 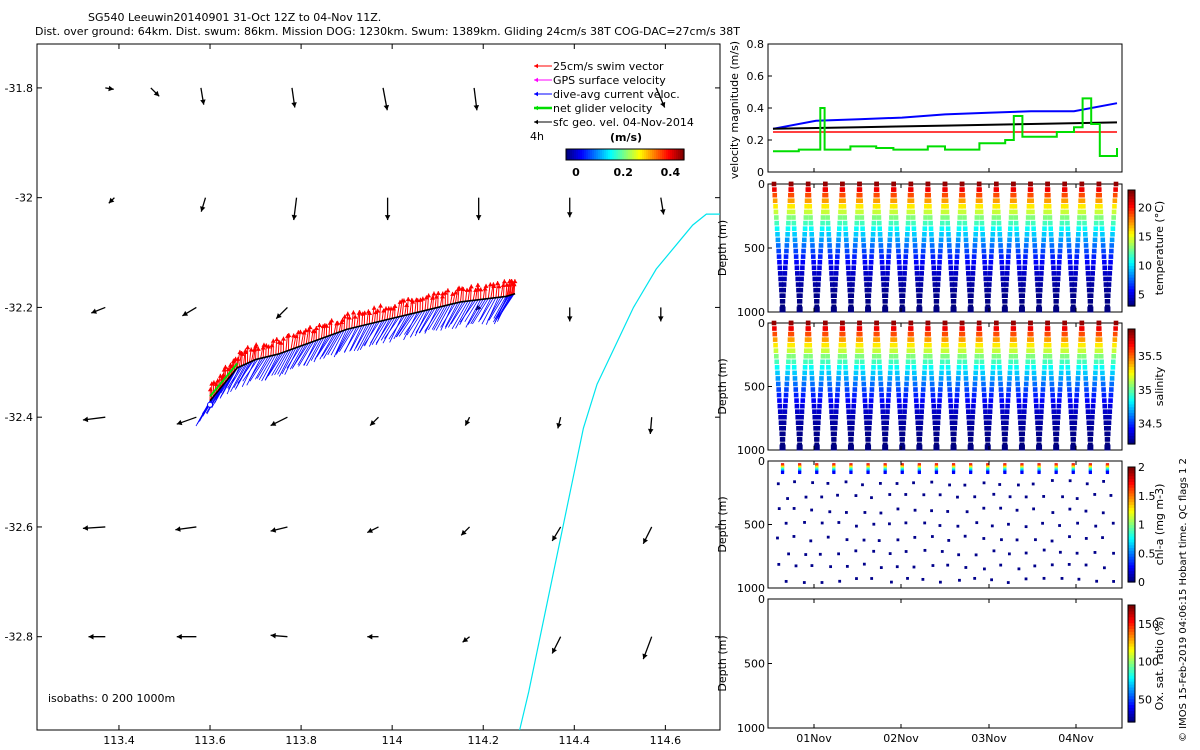 What do you see at coordinates (483, 740) in the screenshot?
I see `map-xtick-label: 114.2` at bounding box center [483, 740].